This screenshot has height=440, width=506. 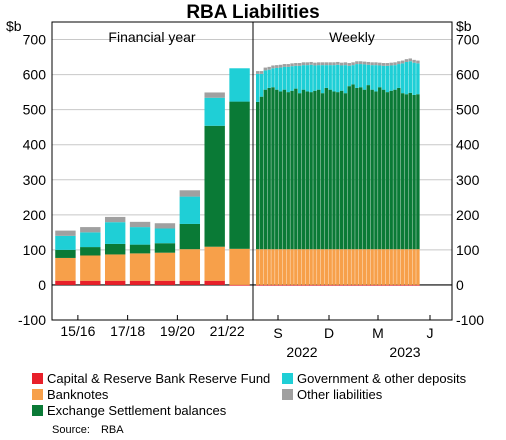 I want to click on y-tick-label-right: -100, so click(x=470, y=320).